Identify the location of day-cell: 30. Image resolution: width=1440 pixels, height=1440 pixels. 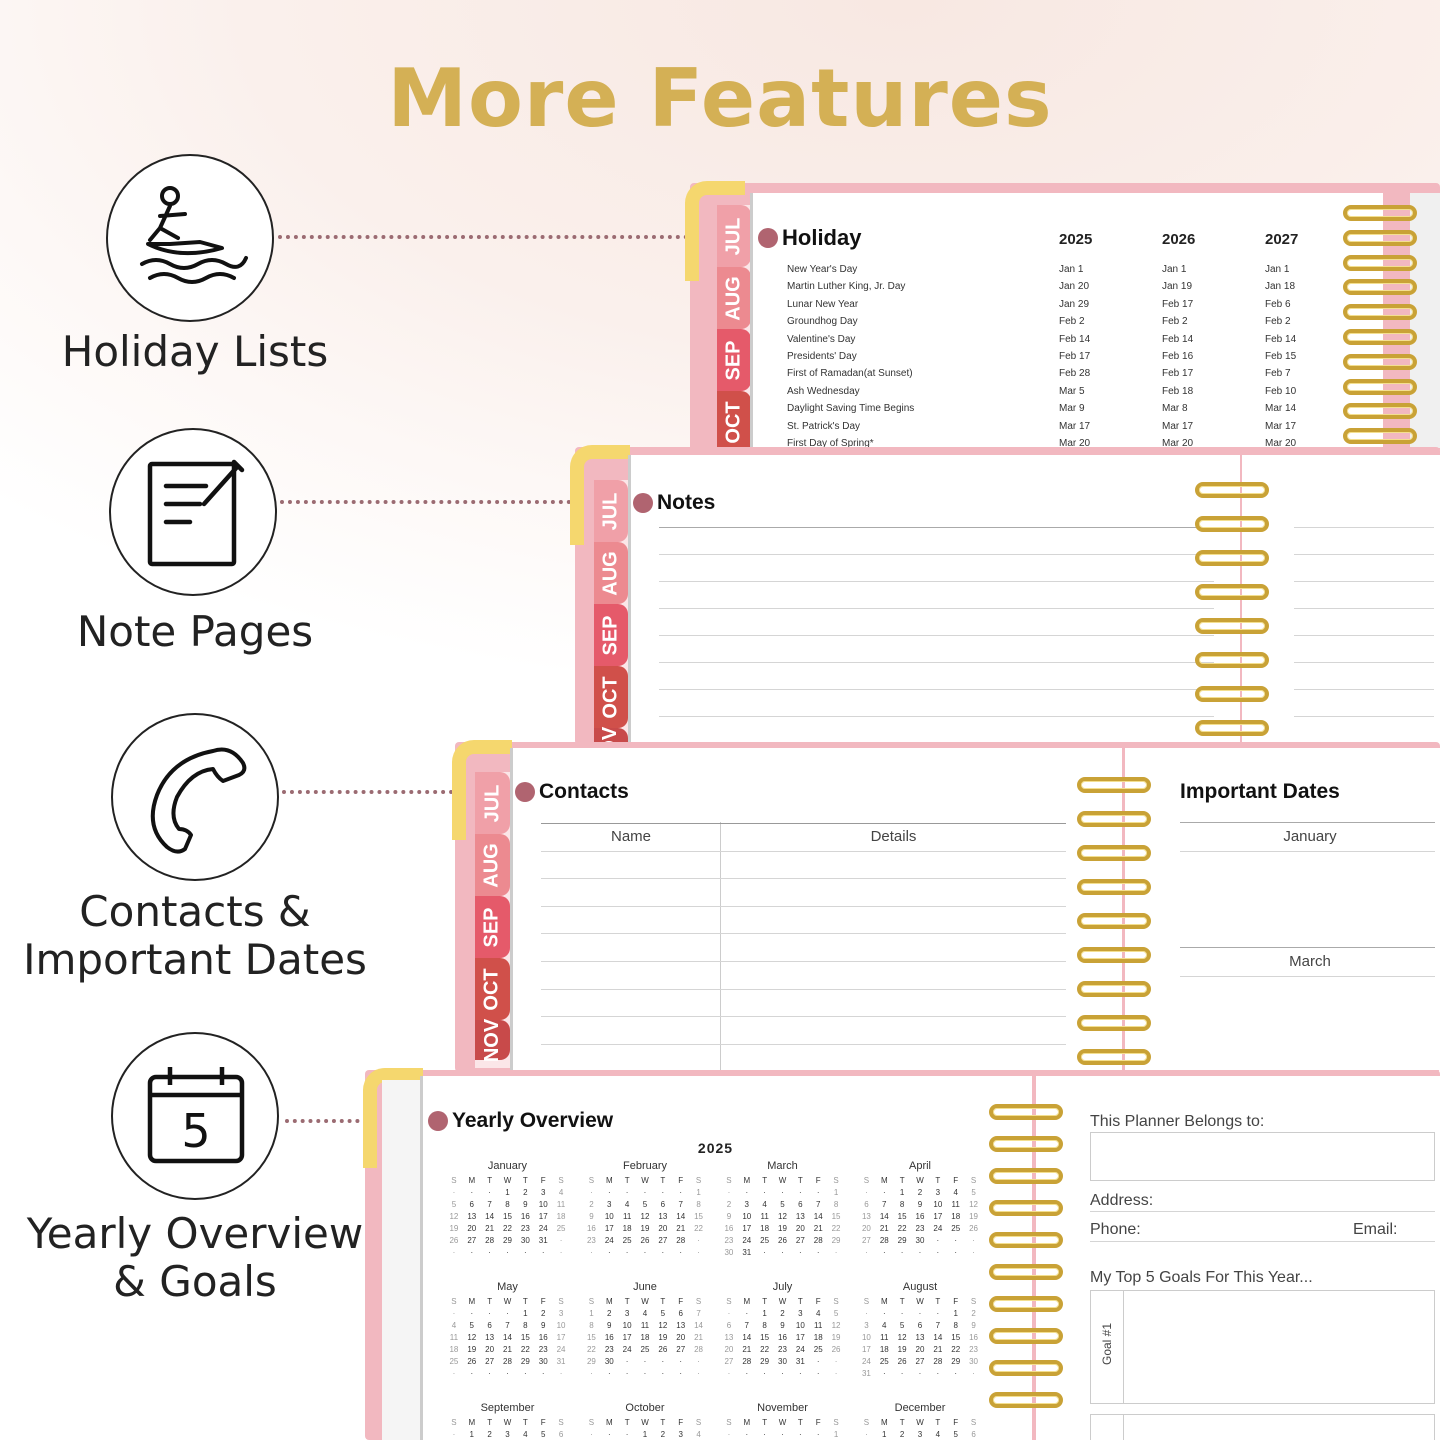
(782, 1361).